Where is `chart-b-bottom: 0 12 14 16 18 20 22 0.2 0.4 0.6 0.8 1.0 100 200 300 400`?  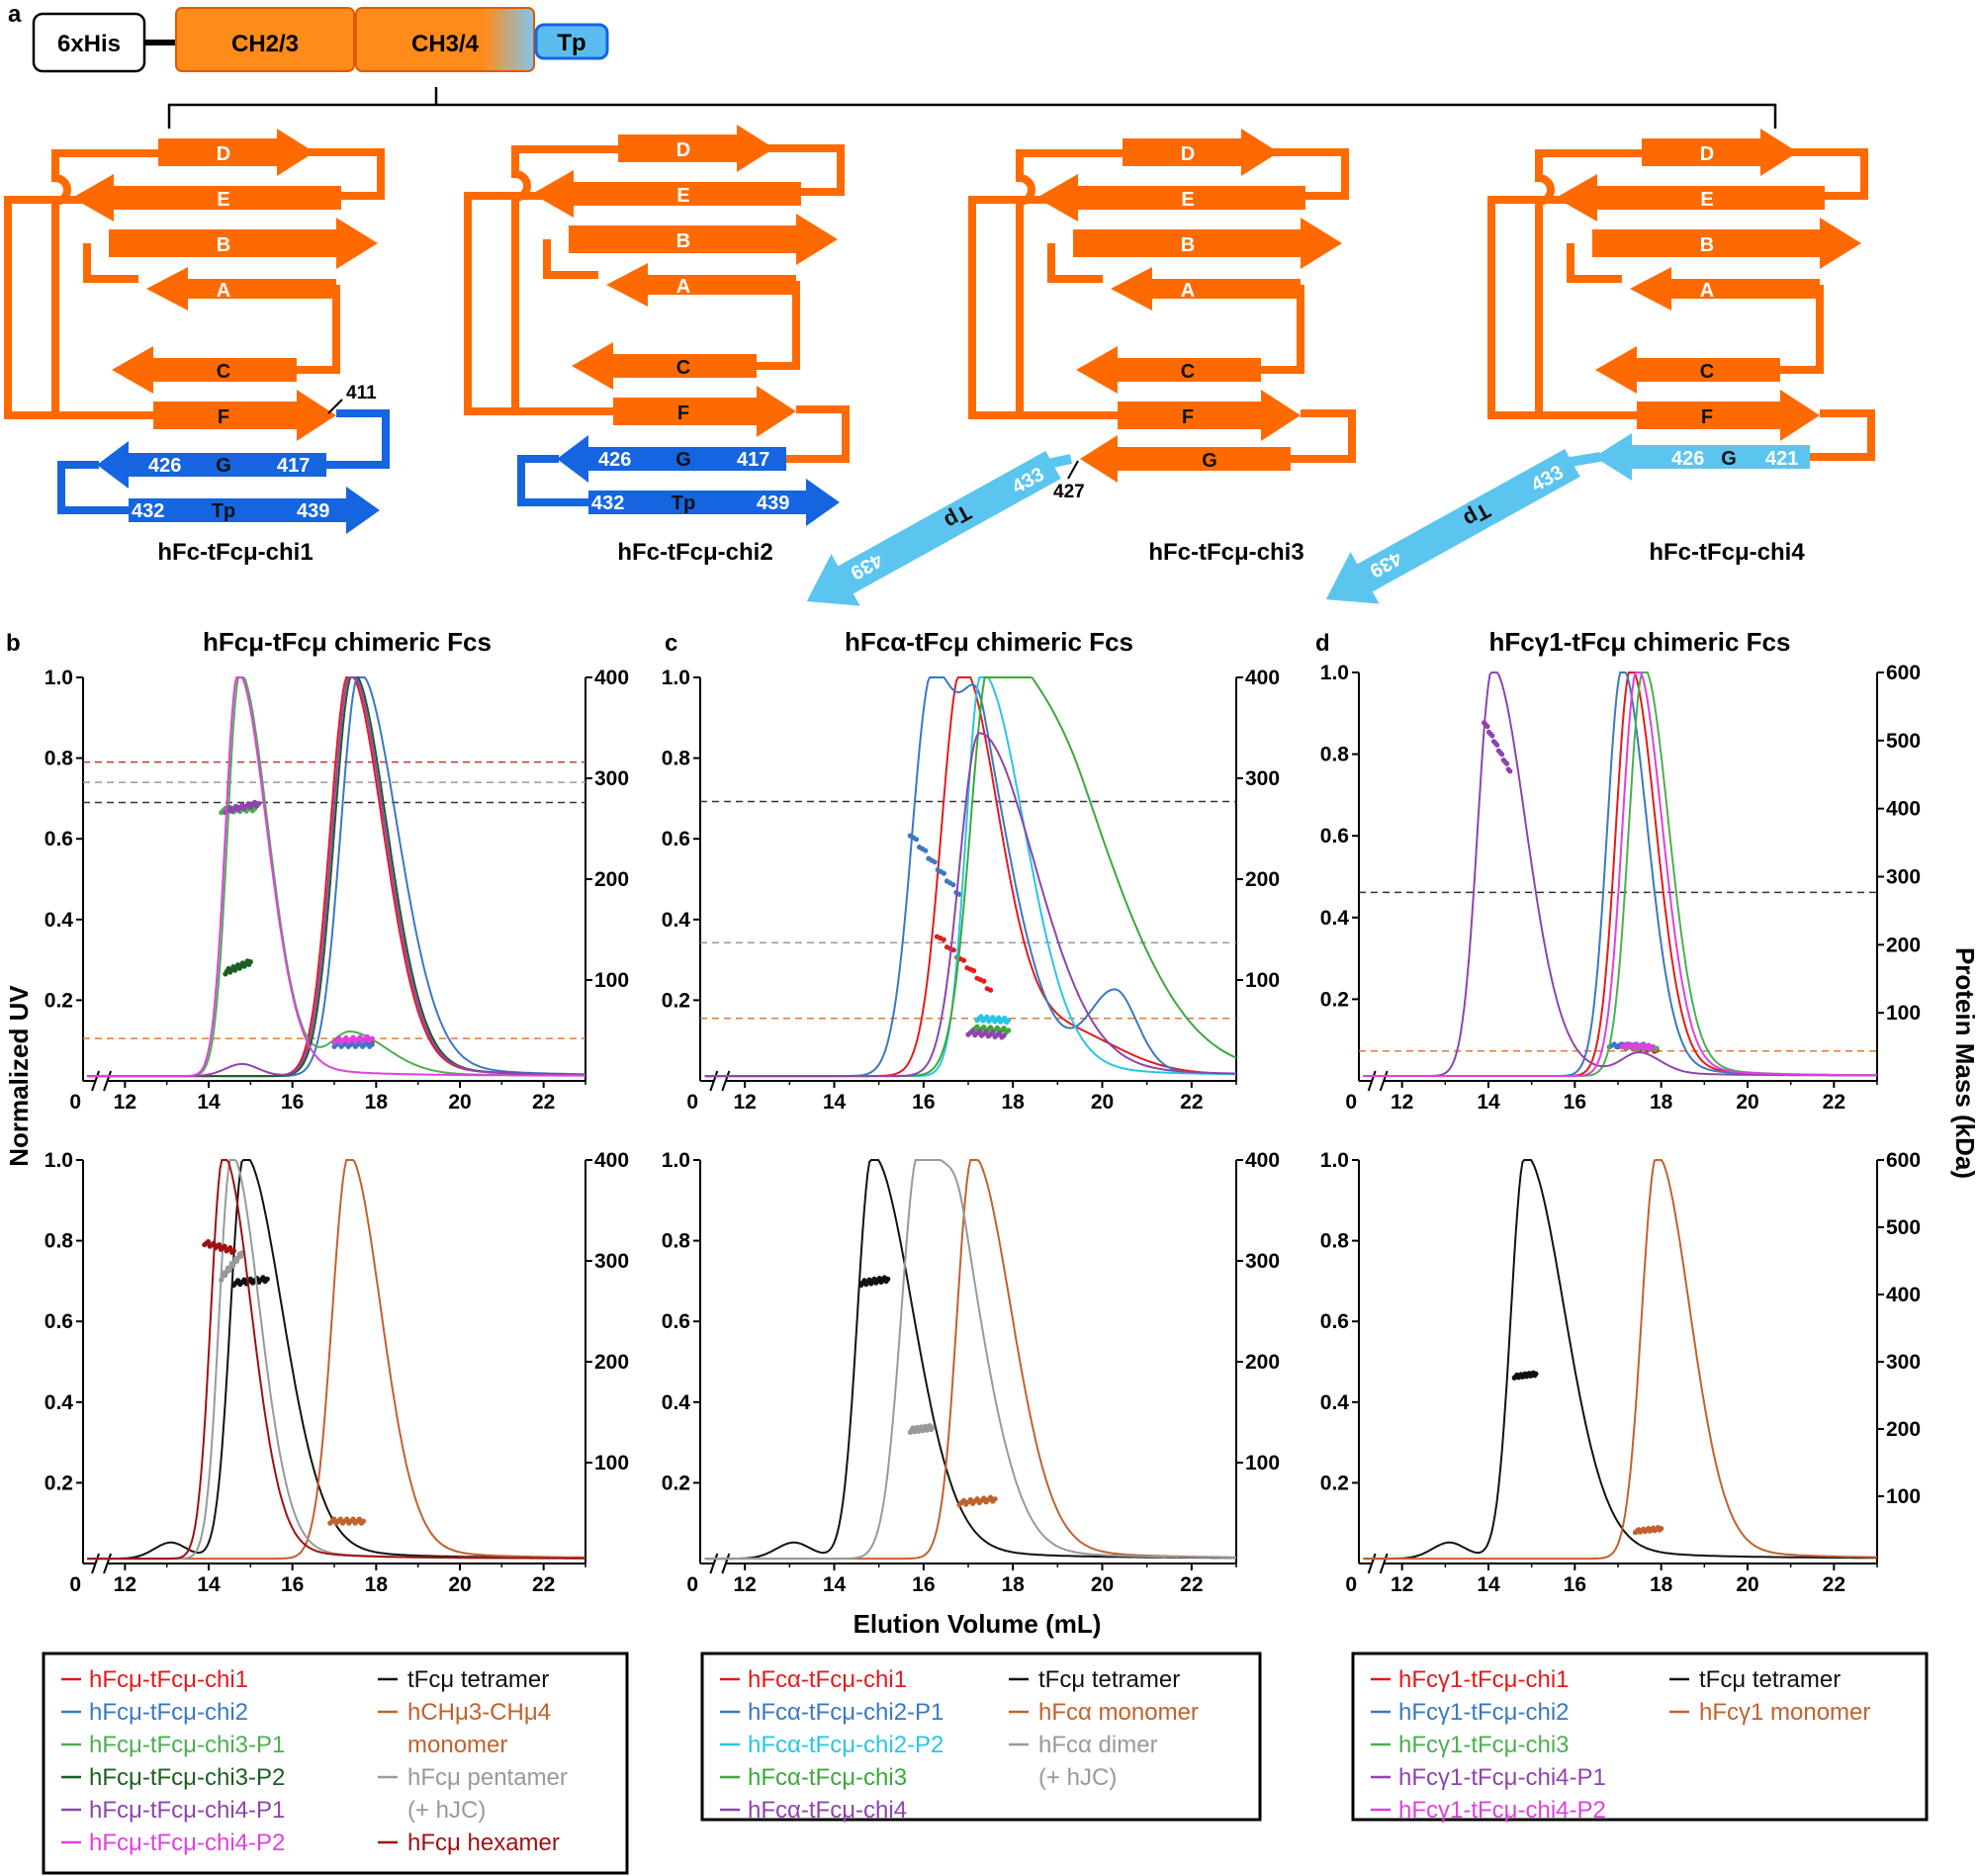
chart-b-bottom: 0 12 14 16 18 20 22 0.2 0.4 0.6 0.8 1.0 100 200 300 400 is located at coordinates (337, 1373).